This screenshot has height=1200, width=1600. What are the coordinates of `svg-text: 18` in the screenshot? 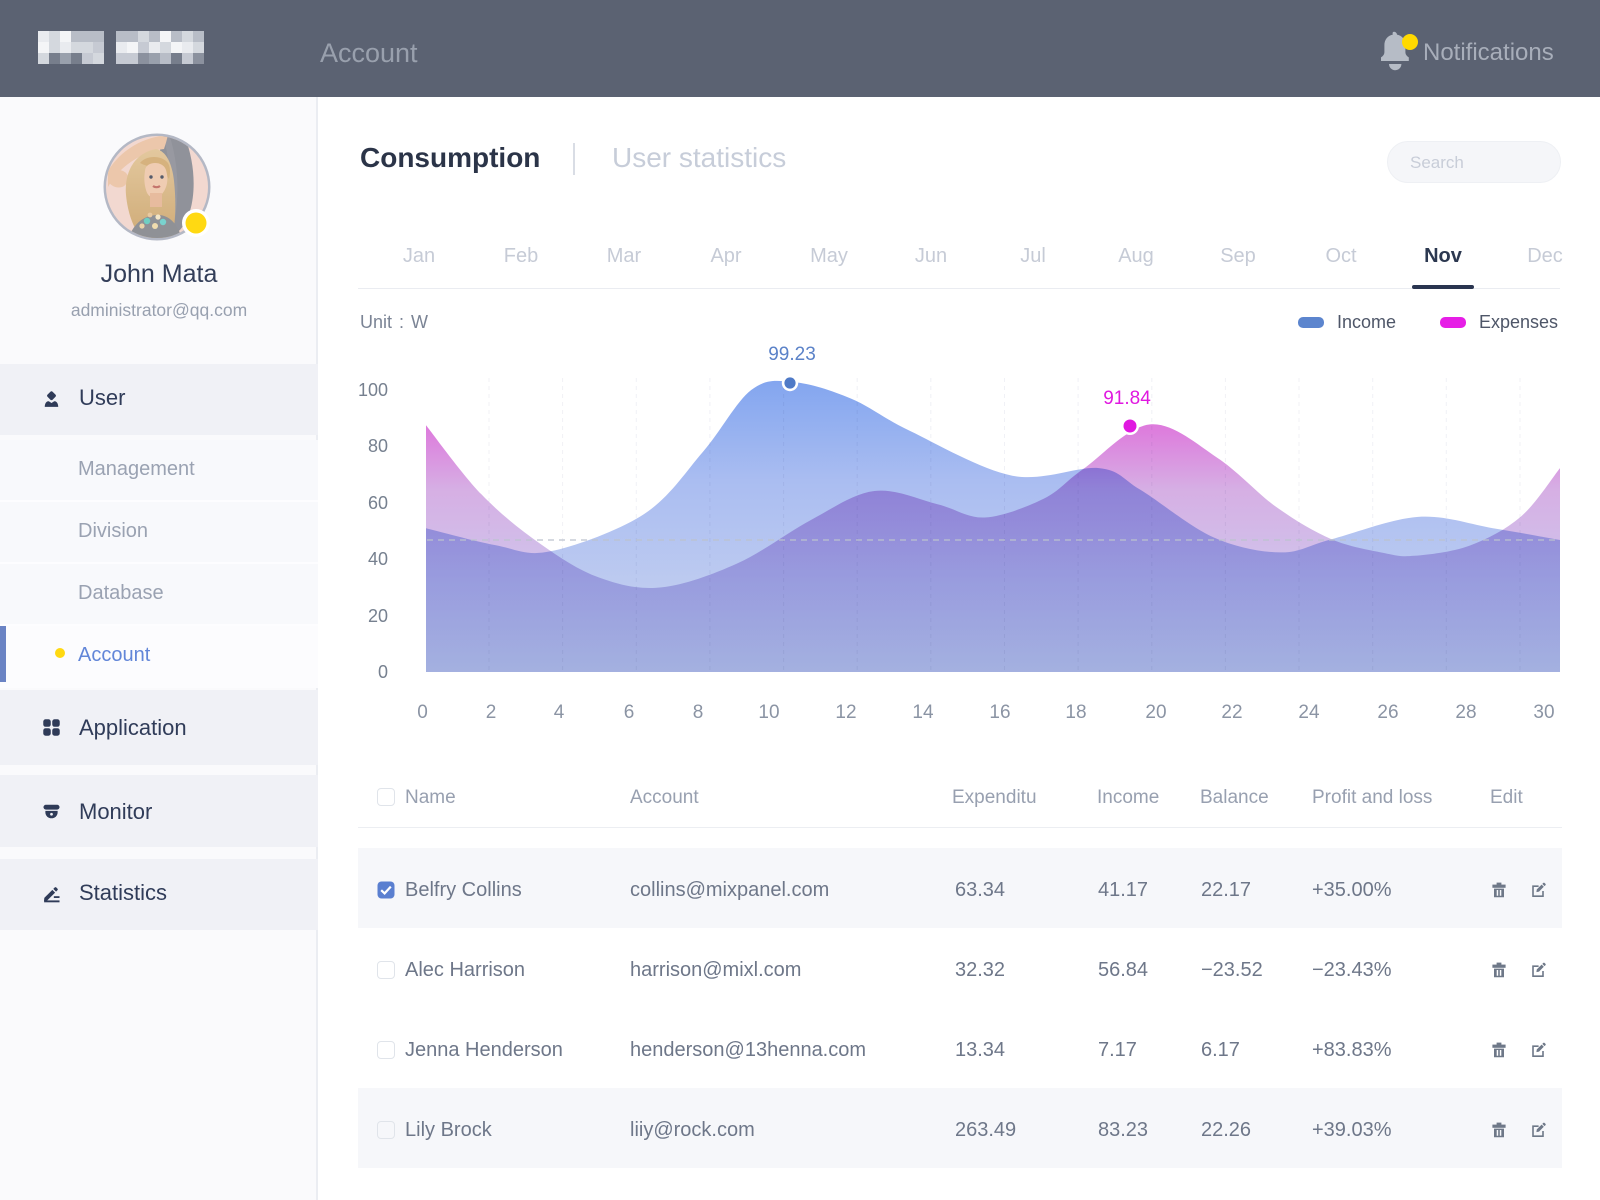 It's located at (1075, 712).